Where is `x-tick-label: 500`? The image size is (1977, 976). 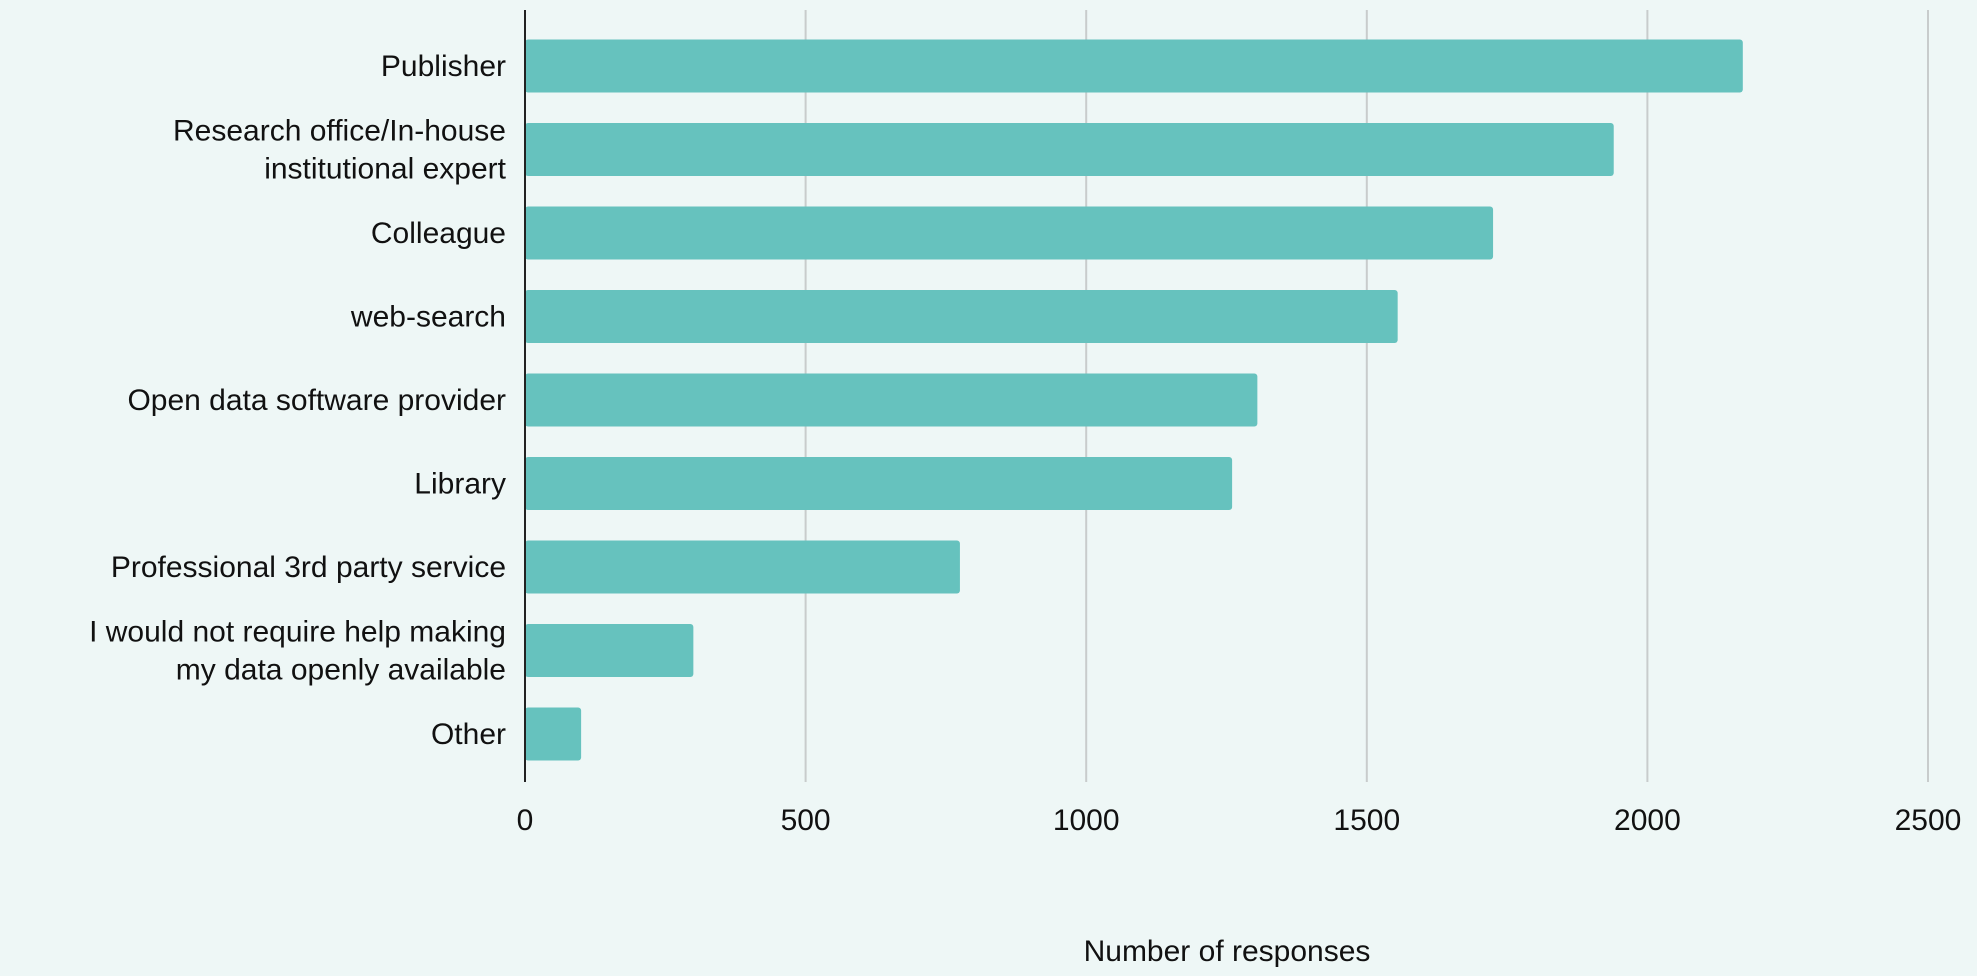
x-tick-label: 500 is located at coordinates (806, 820).